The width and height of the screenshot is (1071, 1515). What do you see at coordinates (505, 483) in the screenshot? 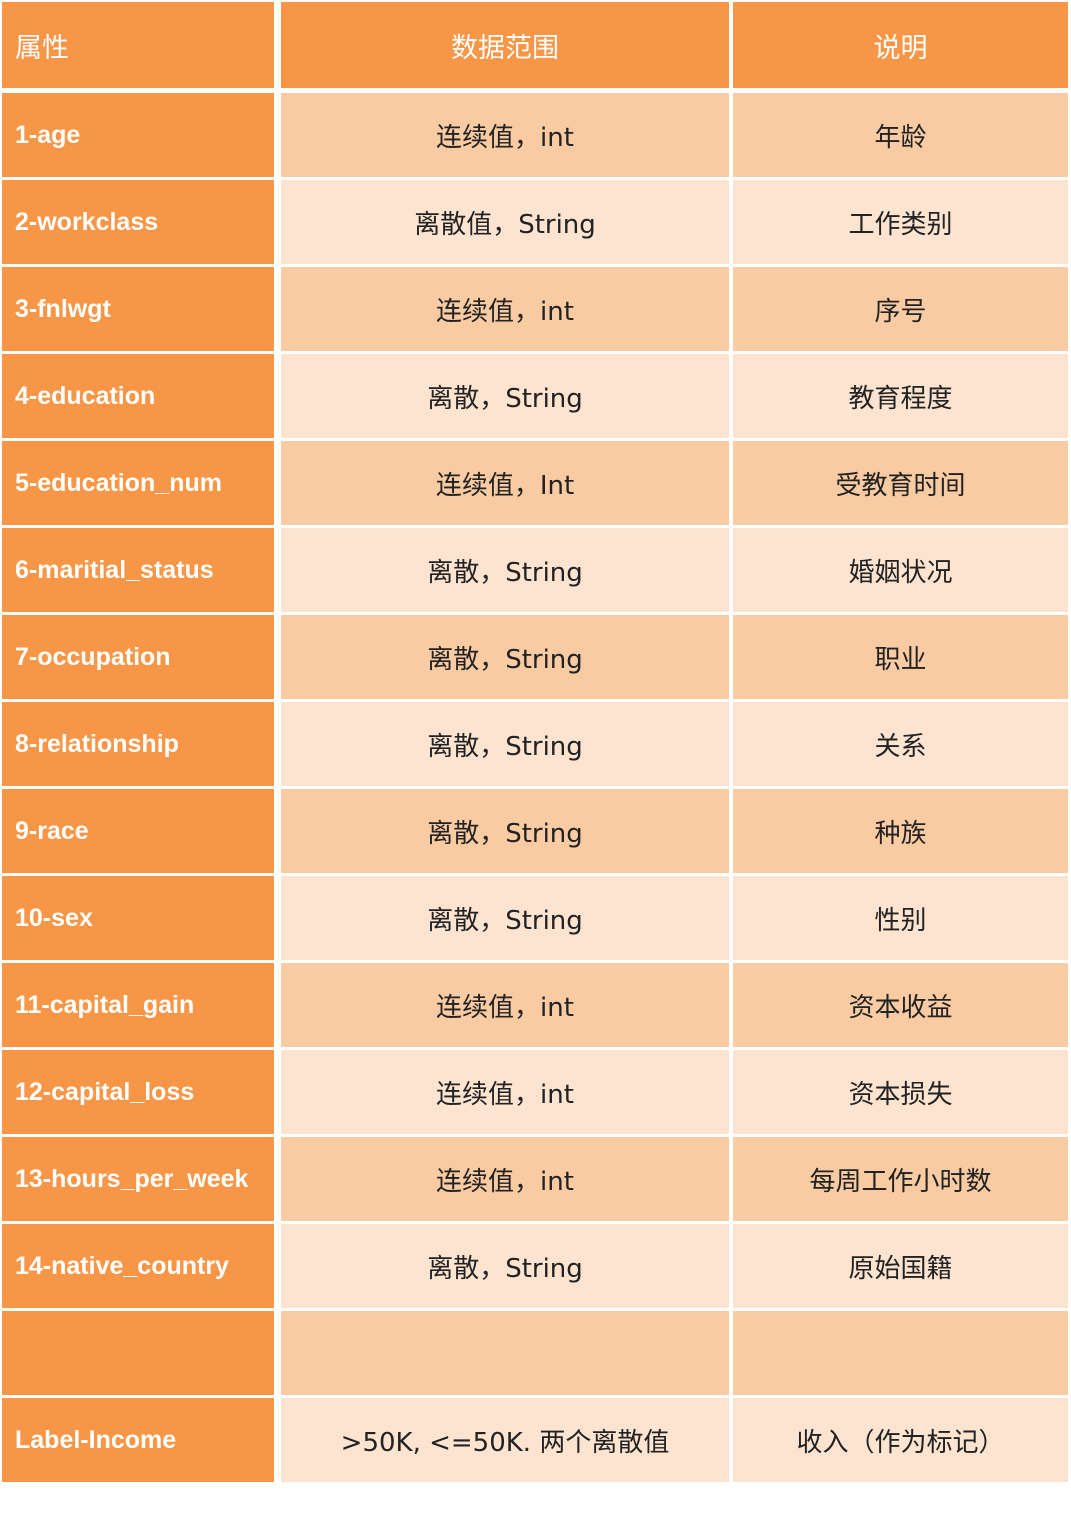
I see `range-cell: 连续值，Int` at bounding box center [505, 483].